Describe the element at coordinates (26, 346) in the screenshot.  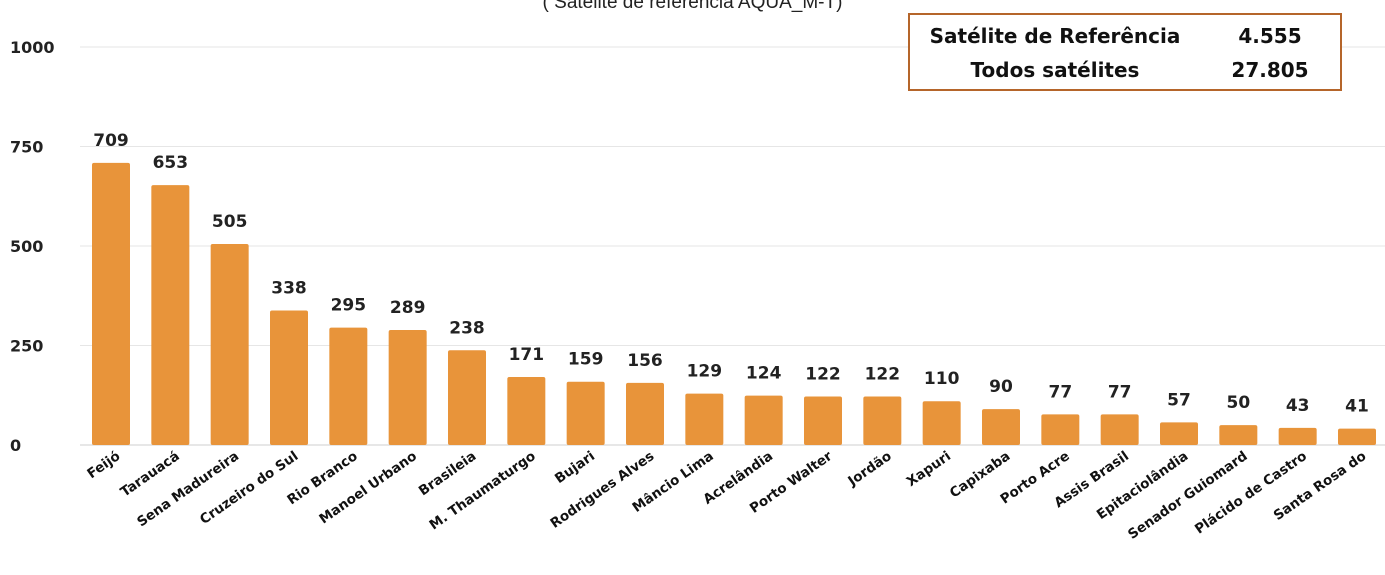
I see `y-tick-label: 250` at that location.